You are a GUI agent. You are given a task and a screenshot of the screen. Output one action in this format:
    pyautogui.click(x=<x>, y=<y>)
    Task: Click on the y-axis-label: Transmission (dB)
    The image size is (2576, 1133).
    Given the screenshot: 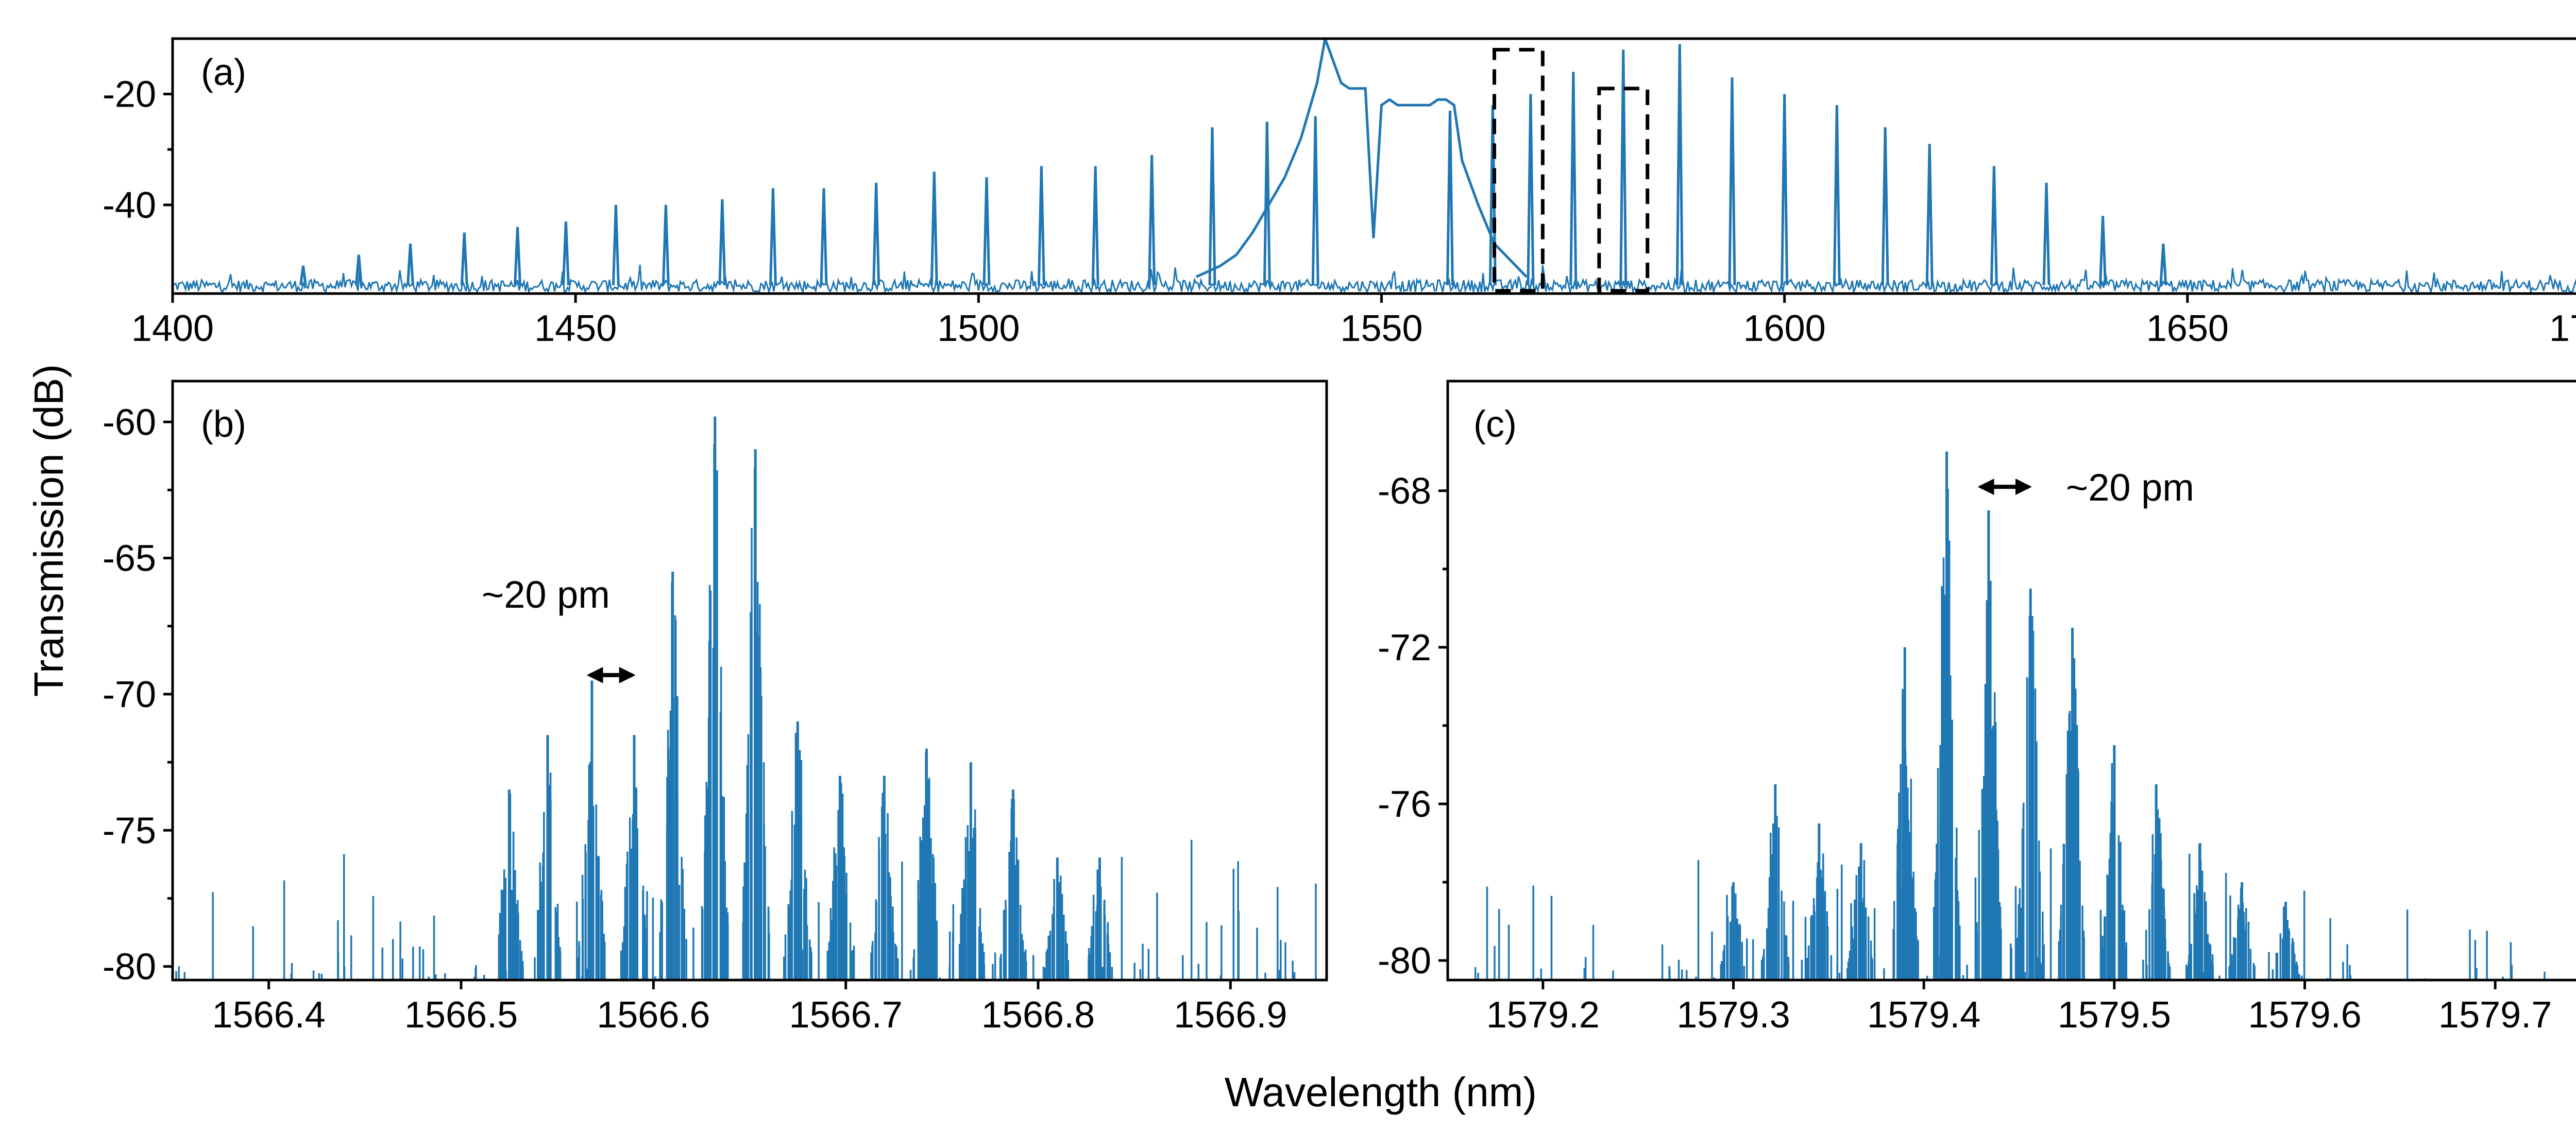 What is the action you would take?
    pyautogui.click(x=49, y=530)
    